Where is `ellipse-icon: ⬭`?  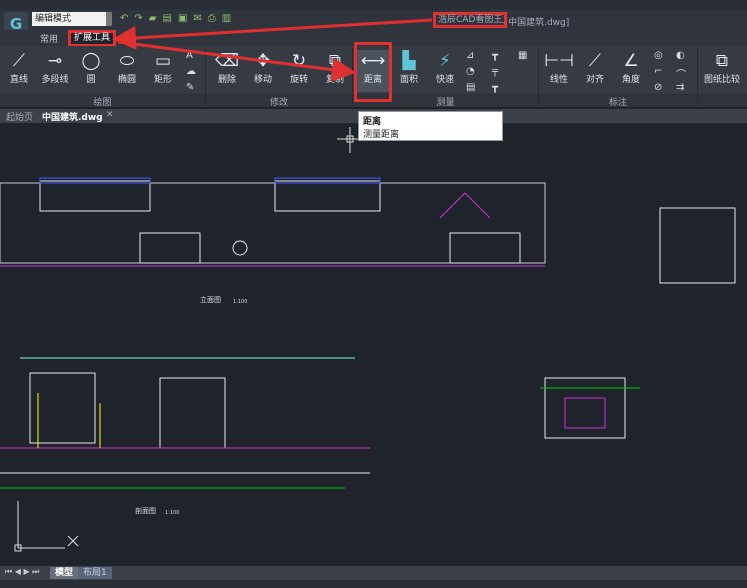
ellipse-icon: ⬭ is located at coordinates (127, 61).